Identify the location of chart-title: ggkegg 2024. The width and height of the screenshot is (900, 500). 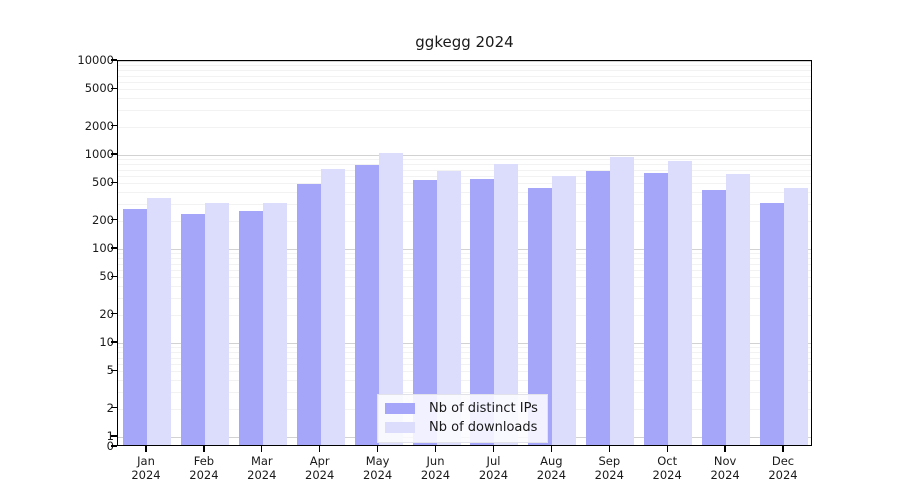
(464, 42).